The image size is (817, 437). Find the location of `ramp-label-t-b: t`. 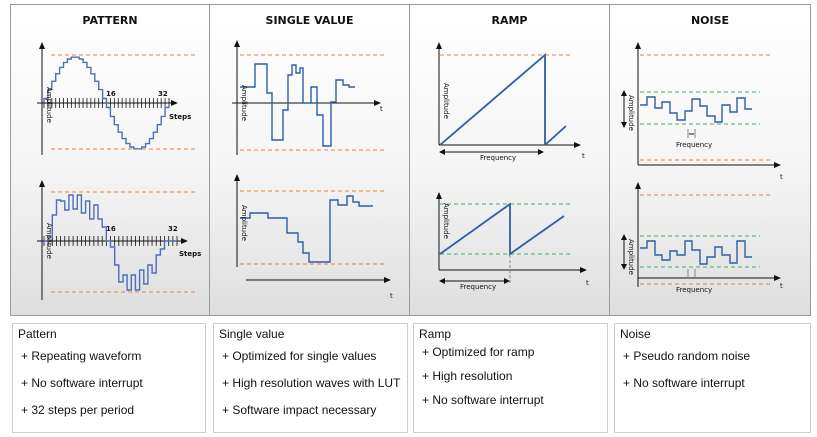

ramp-label-t-b: t is located at coordinates (587, 283).